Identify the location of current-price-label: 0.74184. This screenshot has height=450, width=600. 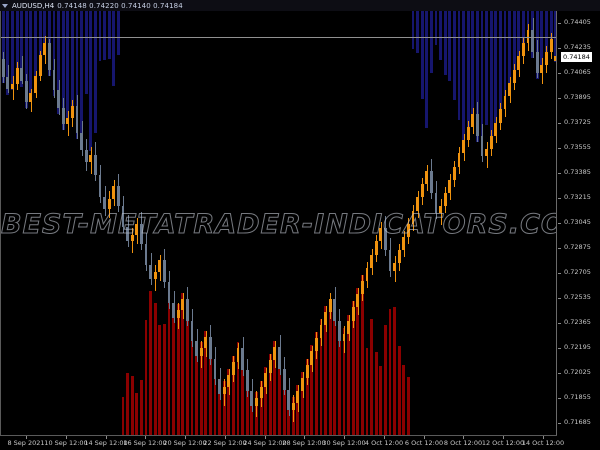
(576, 57).